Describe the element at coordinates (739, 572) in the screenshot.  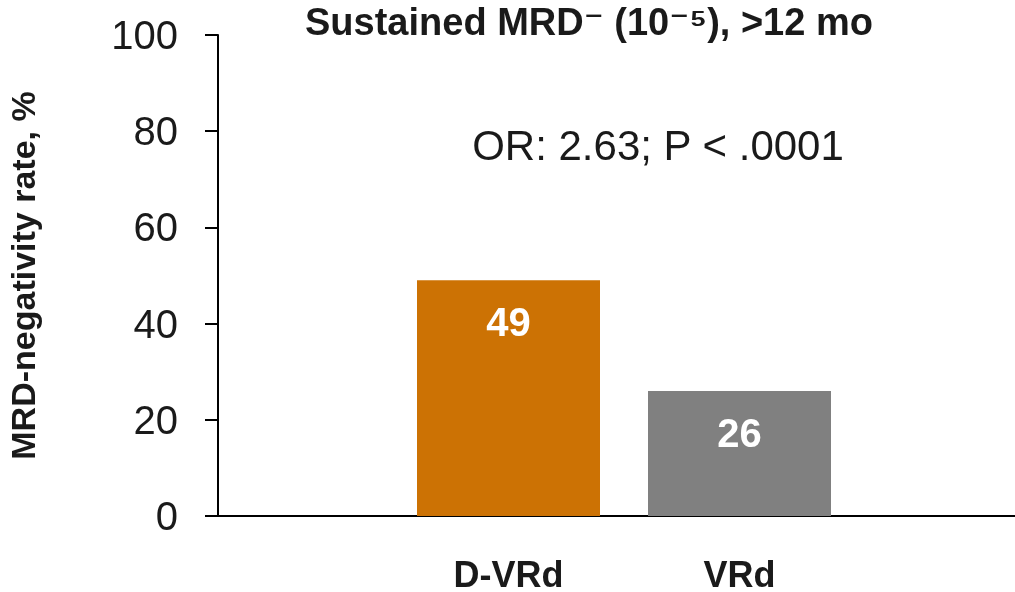
I see `x-tick-label: VRd` at that location.